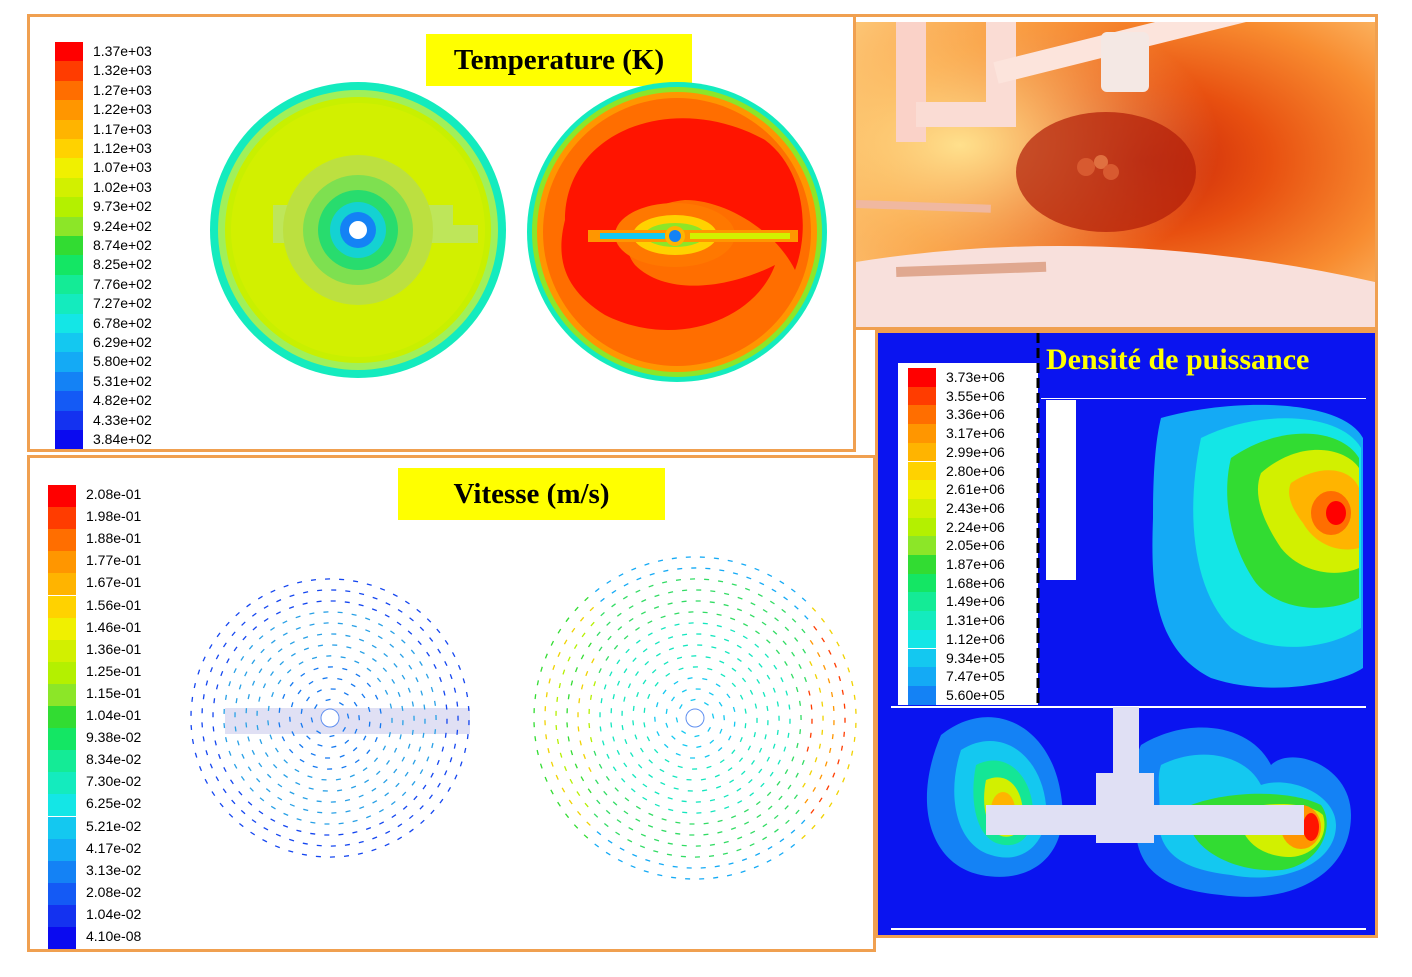 The width and height of the screenshot is (1412, 977). Describe the element at coordinates (155, 265) in the screenshot. I see `legend-entry: 8.25e+02` at that location.